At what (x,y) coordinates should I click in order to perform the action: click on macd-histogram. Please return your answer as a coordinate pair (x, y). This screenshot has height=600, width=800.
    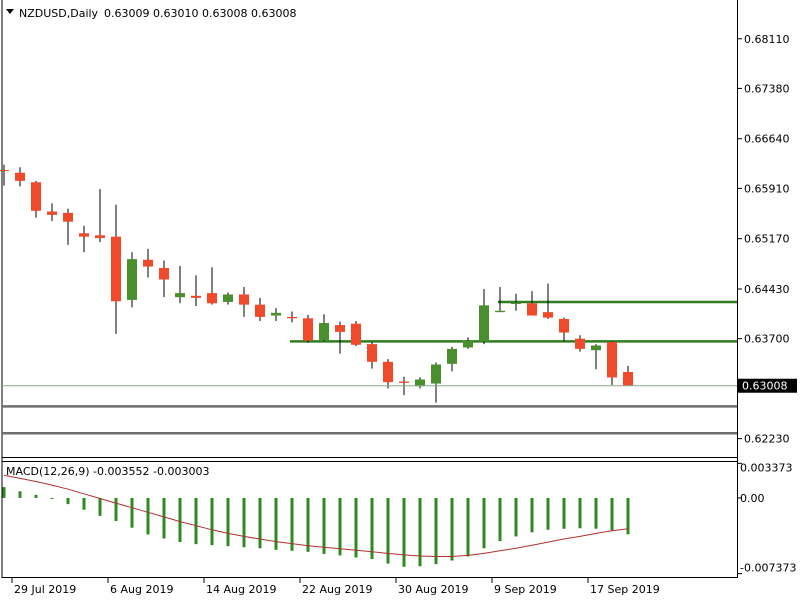
    Looking at the image, I should click on (316, 527).